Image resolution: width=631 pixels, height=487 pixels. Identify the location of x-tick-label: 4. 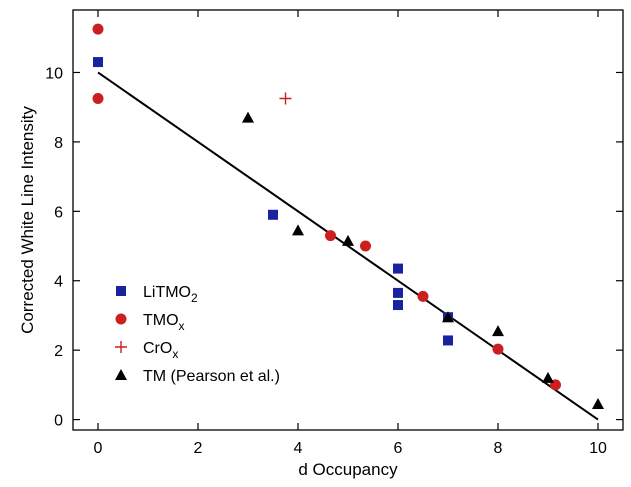
(298, 448).